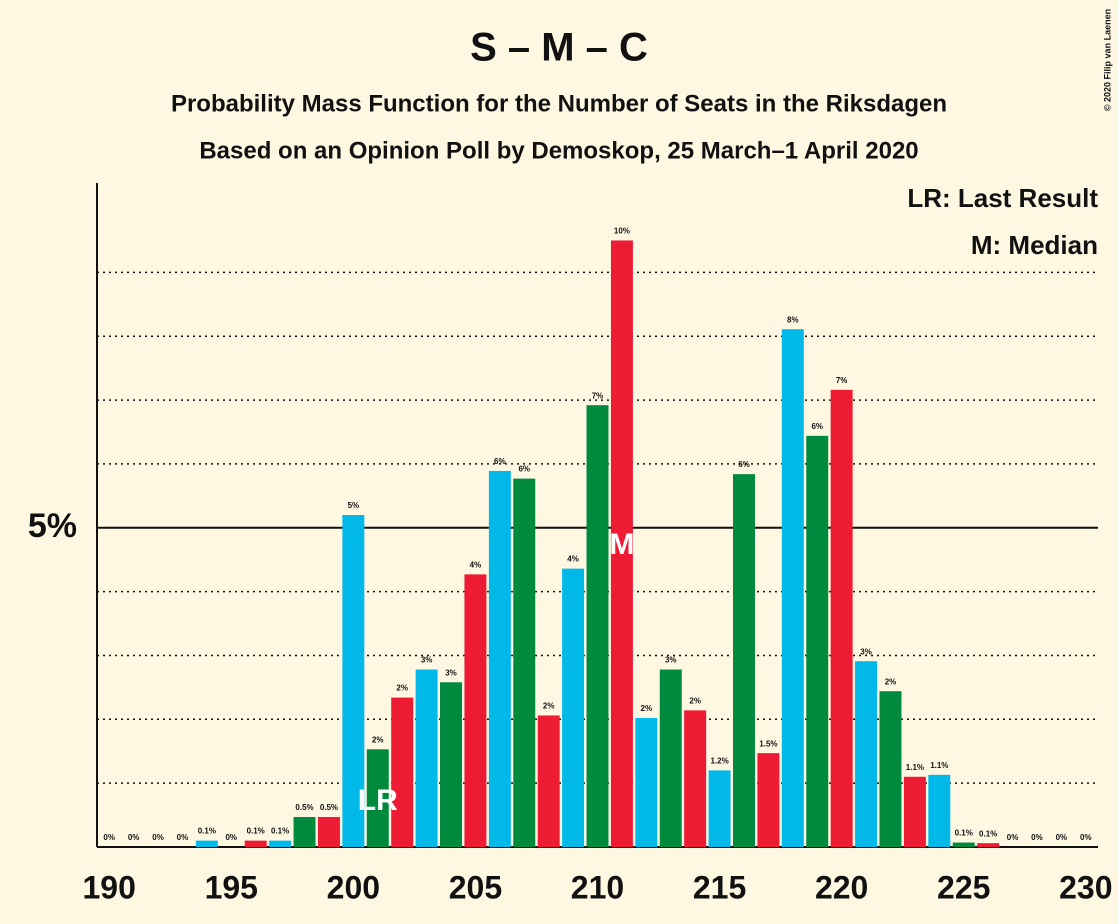 Image resolution: width=1118 pixels, height=924 pixels. What do you see at coordinates (768, 743) in the screenshot?
I see `value-label: 1.5%` at bounding box center [768, 743].